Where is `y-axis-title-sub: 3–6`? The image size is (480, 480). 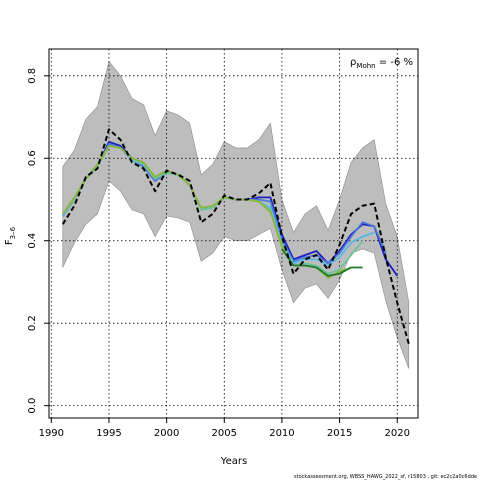
y-axis-title-sub: 3–6 is located at coordinates (13, 232).